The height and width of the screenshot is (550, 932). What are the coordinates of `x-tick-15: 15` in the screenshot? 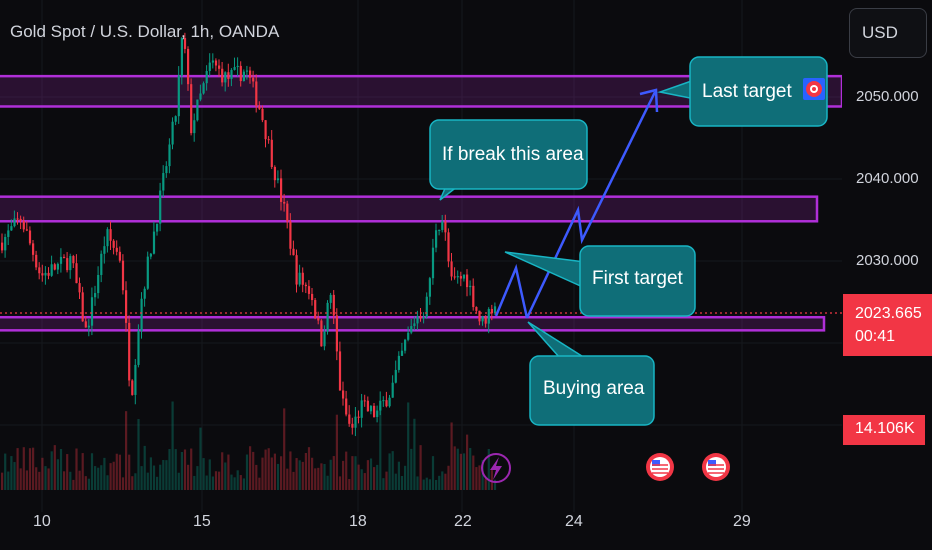 It's located at (202, 521).